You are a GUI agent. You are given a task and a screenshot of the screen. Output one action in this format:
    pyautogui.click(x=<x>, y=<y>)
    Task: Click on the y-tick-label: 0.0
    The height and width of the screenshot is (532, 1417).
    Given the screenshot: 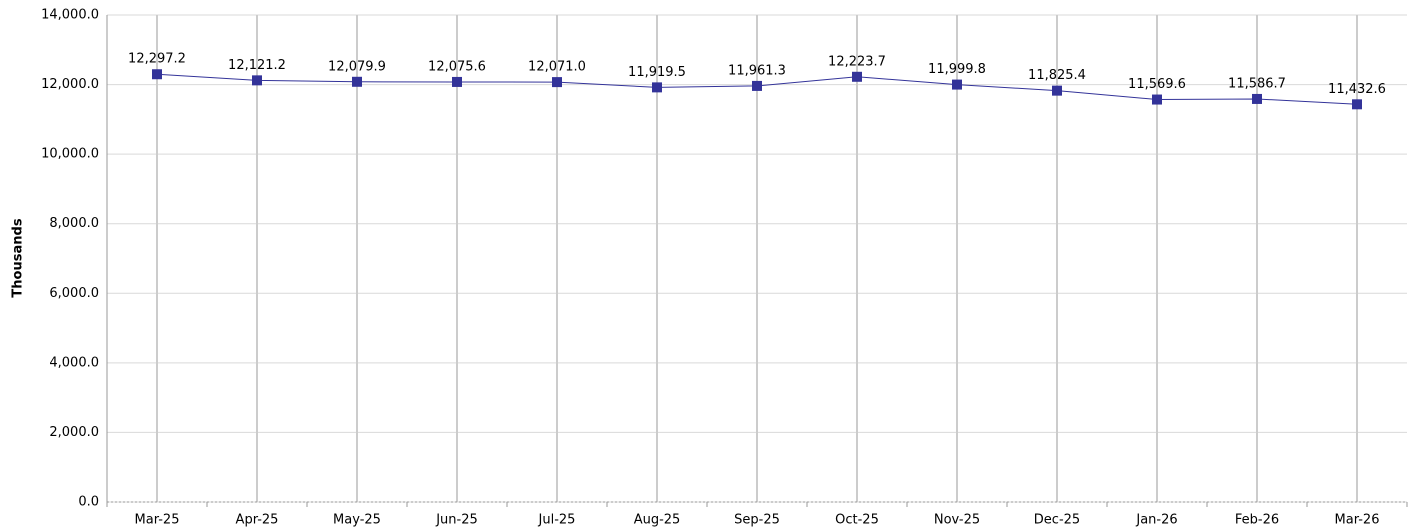 What is the action you would take?
    pyautogui.click(x=88, y=502)
    